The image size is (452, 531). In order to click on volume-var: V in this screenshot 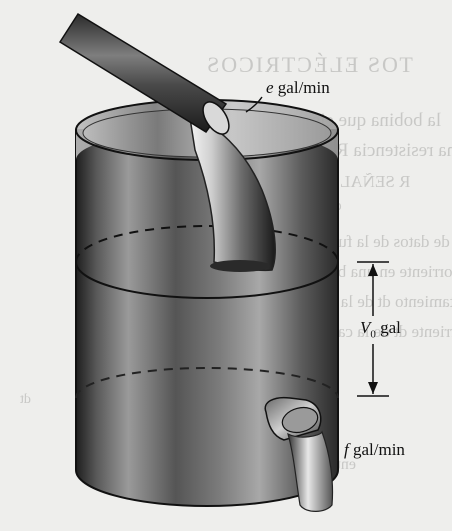, I will do `click(365, 327)`.